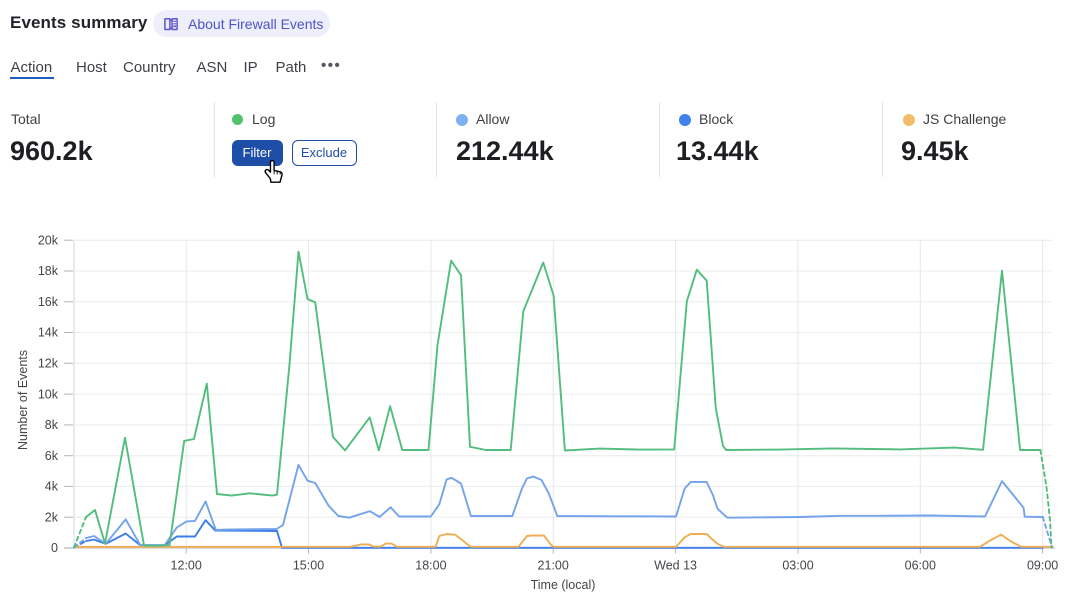 The image size is (1068, 598). I want to click on svg-text: 03:00, so click(797, 566).